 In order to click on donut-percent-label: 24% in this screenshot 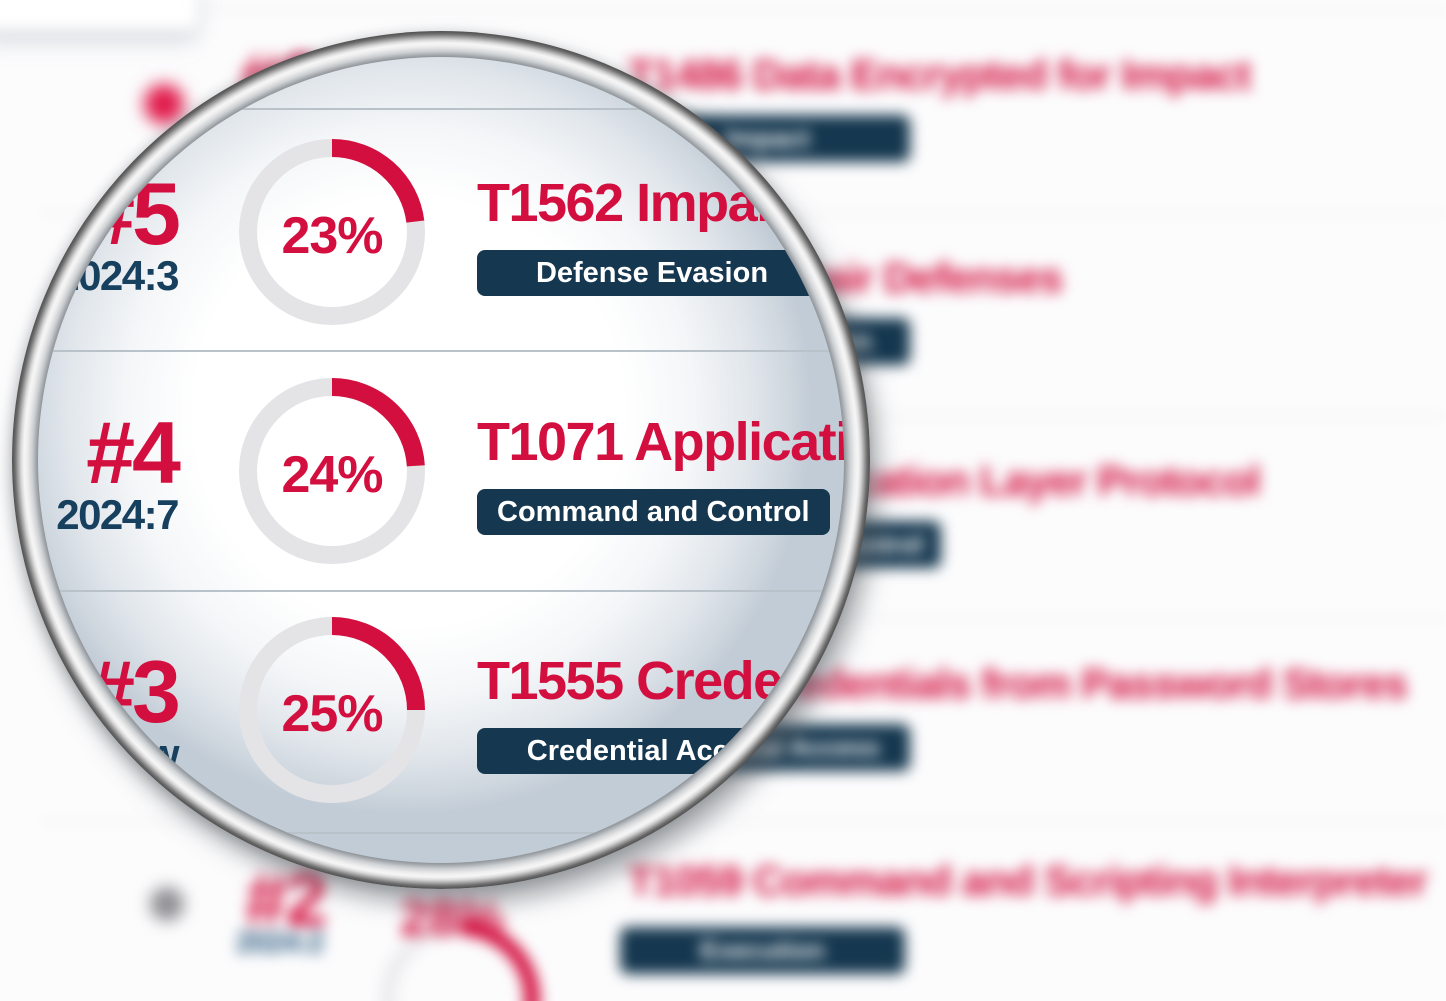, I will do `click(332, 475)`.